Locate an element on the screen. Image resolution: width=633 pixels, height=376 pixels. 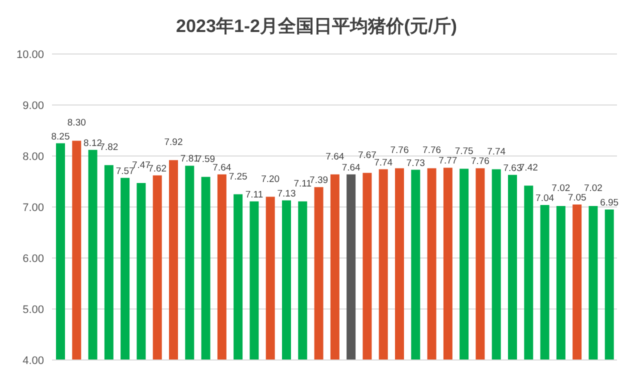
data-label: 7.20 is located at coordinates (270, 179).